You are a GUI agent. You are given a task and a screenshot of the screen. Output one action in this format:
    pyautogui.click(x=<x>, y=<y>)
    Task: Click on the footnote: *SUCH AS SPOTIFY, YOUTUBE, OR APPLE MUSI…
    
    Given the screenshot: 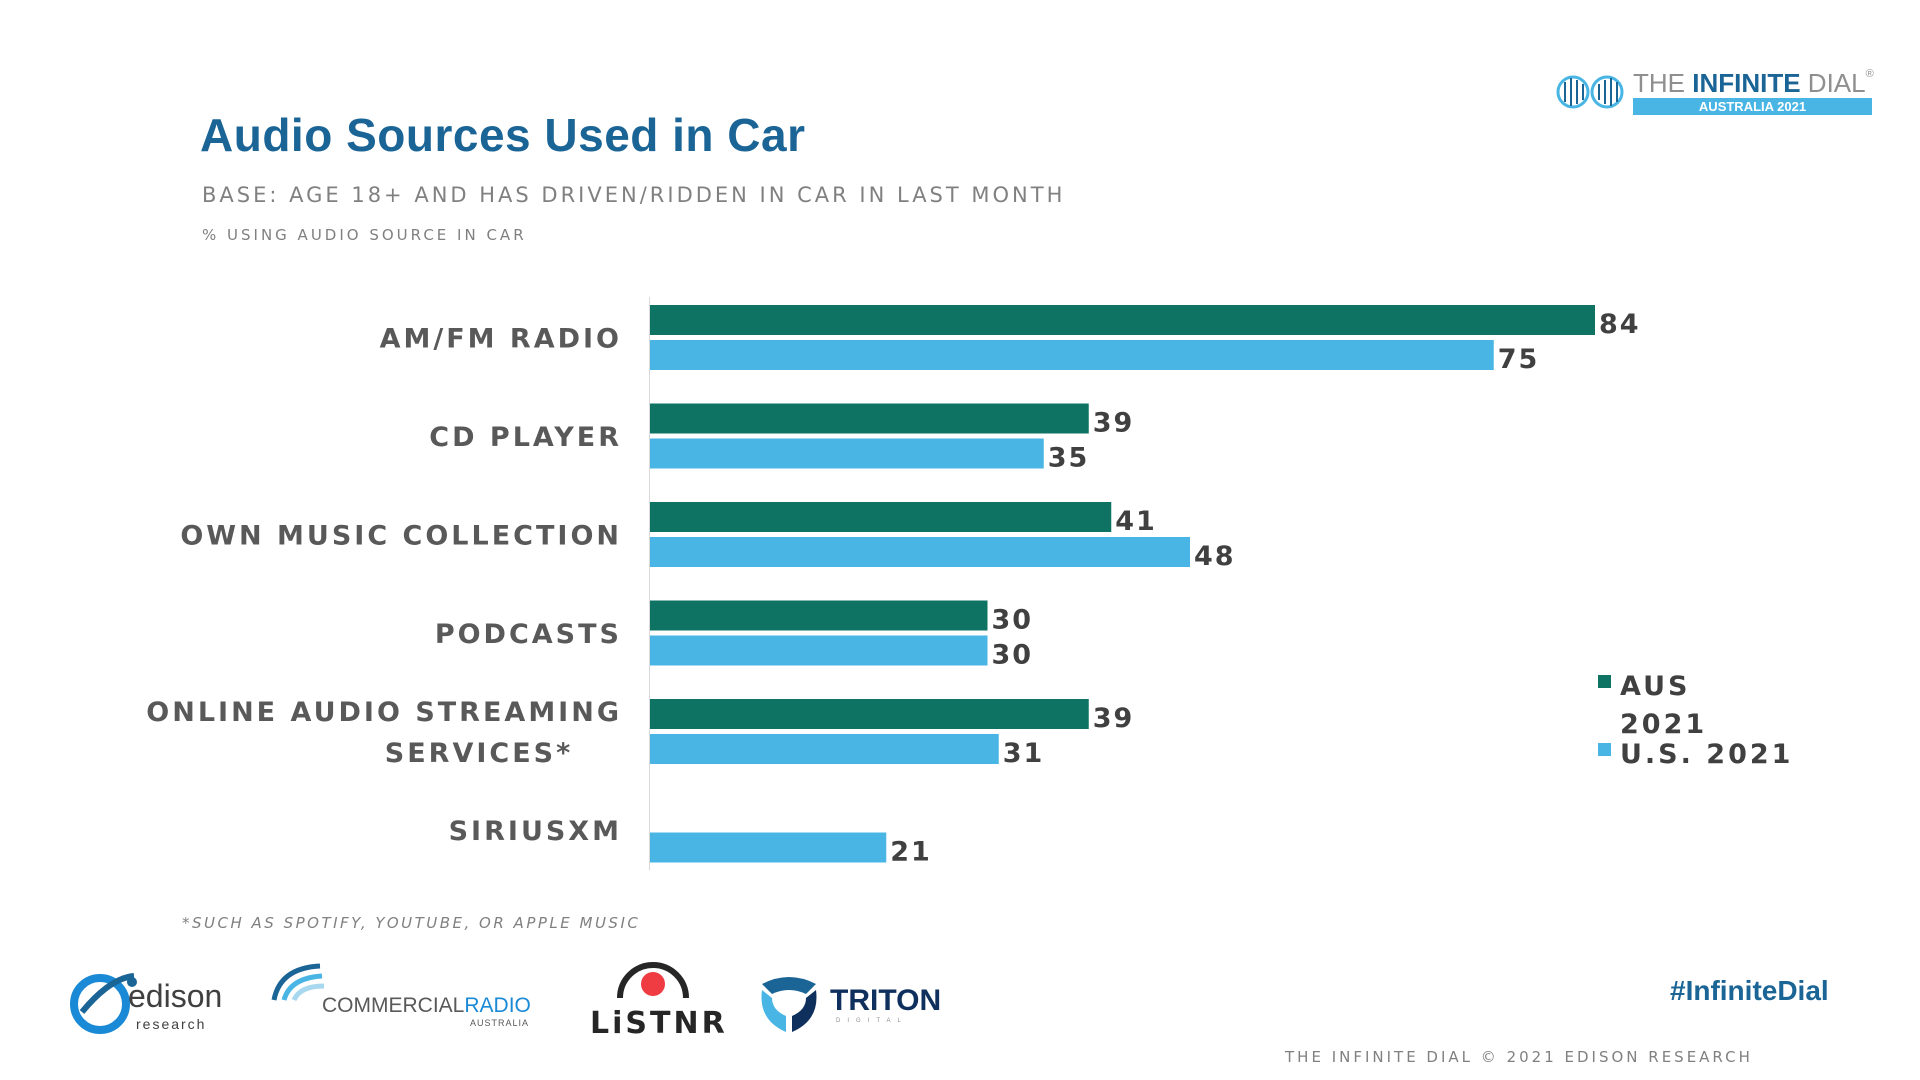 What is the action you would take?
    pyautogui.click(x=411, y=923)
    